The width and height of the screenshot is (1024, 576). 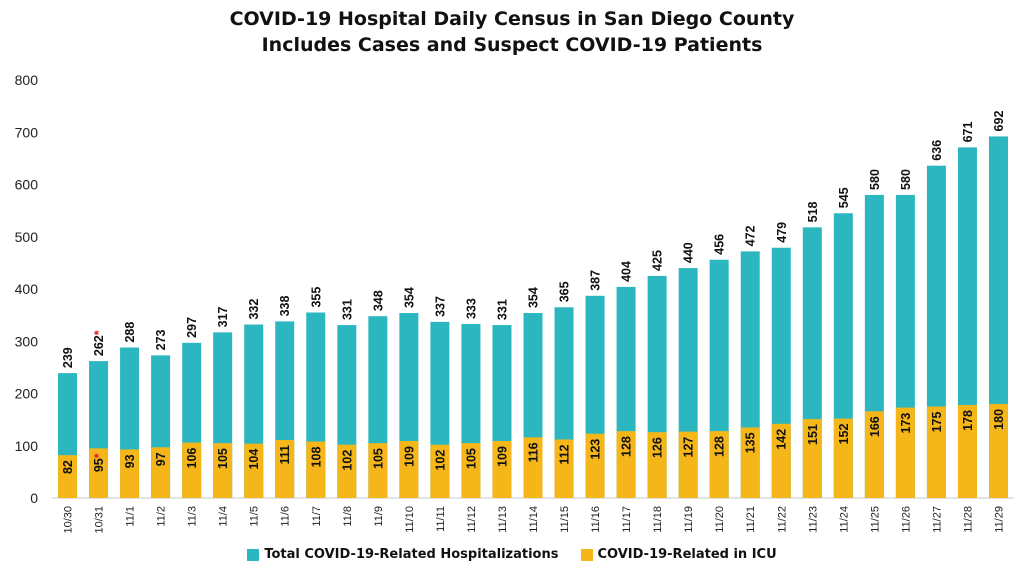 What do you see at coordinates (906, 423) in the screenshot?
I see `value-label-icu: 173` at bounding box center [906, 423].